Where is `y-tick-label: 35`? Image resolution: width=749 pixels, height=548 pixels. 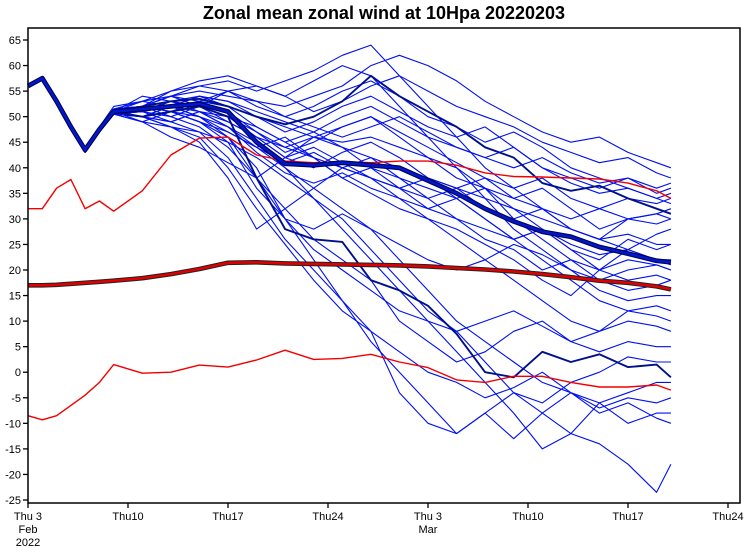 y-tick-label: 35 is located at coordinates (15, 194).